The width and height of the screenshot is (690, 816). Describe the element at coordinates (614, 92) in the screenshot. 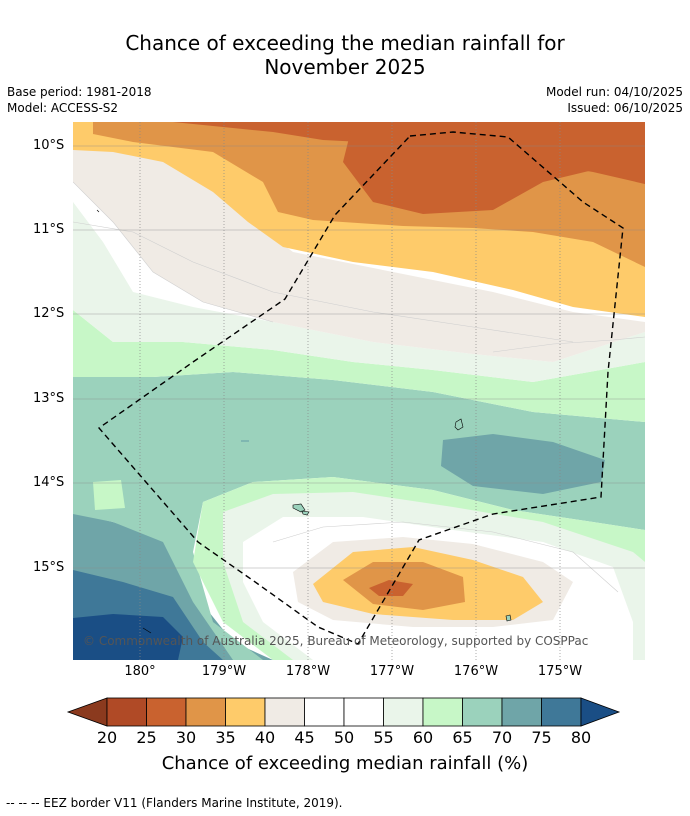

I see `model-run: Model run: 04/10/2025` at that location.